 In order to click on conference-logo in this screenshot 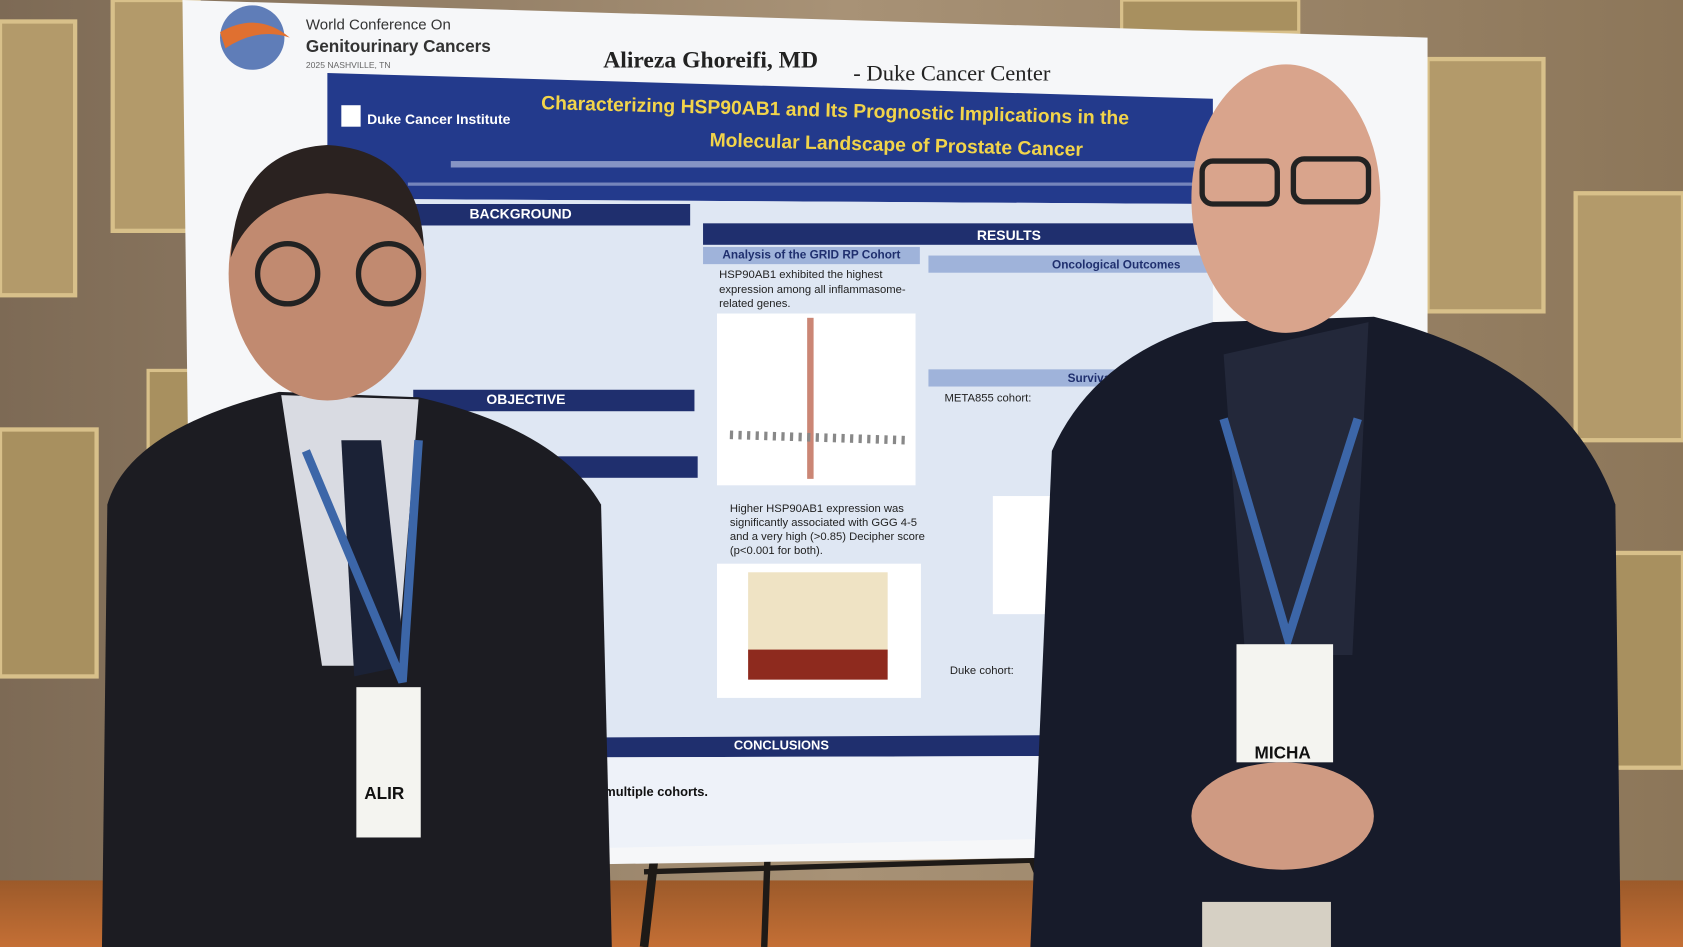, I will do `click(252, 37)`.